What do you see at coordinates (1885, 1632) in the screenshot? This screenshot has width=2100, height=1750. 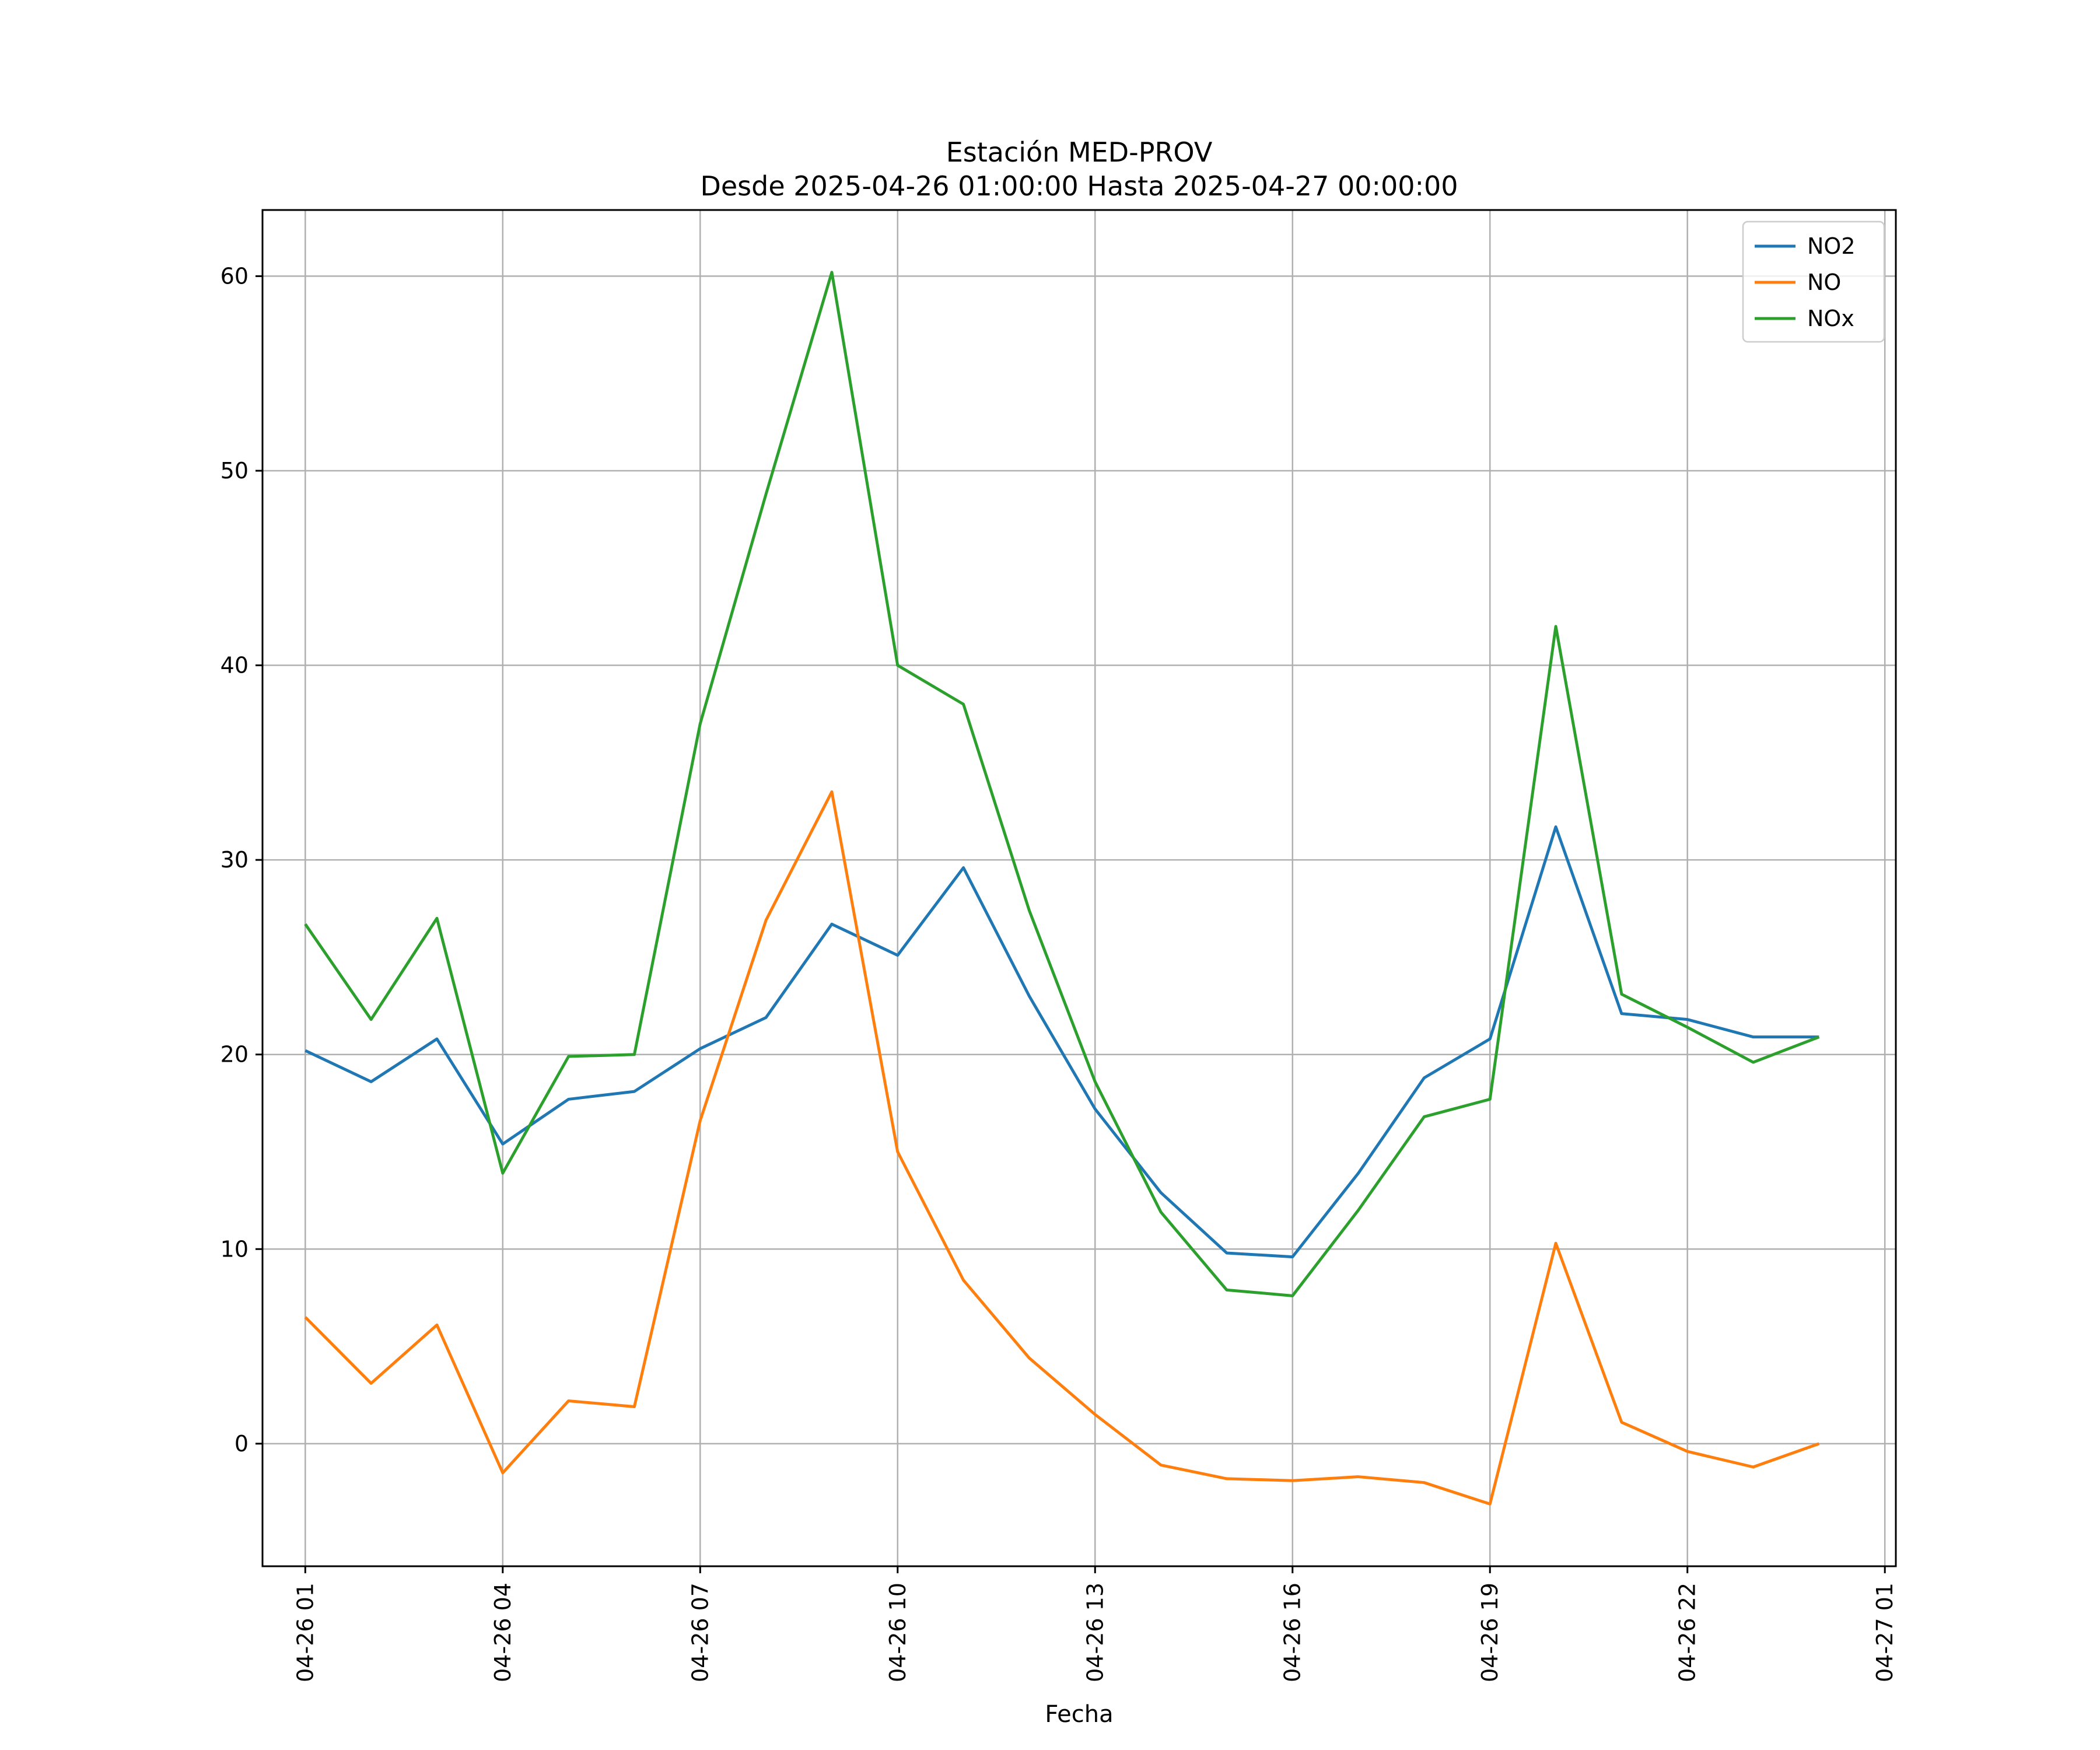 I see `x-tick-label: 04-27 01` at bounding box center [1885, 1632].